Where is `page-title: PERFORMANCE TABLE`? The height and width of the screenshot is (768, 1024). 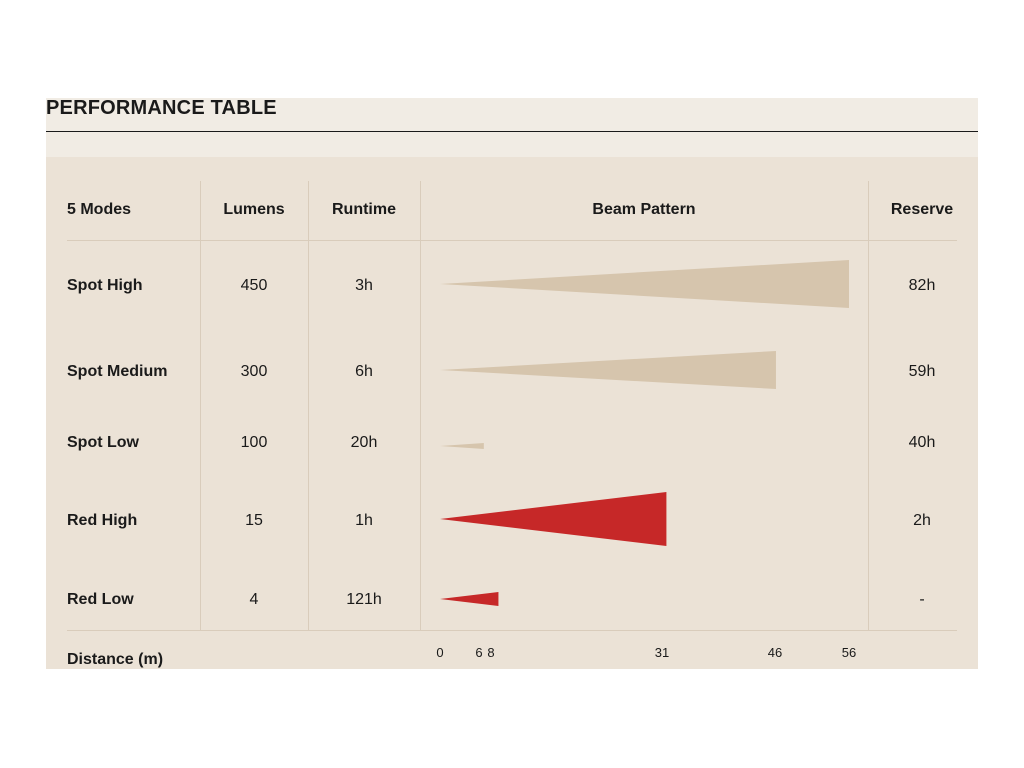 page-title: PERFORMANCE TABLE is located at coordinates (161, 108).